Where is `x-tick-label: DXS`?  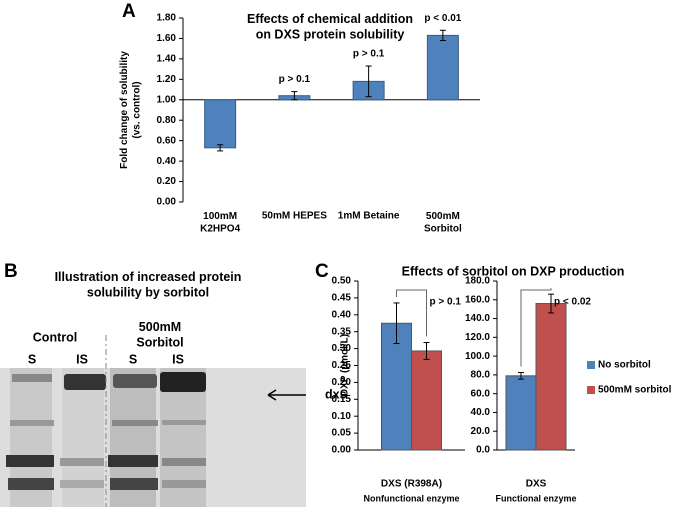 x-tick-label: DXS is located at coordinates (536, 484).